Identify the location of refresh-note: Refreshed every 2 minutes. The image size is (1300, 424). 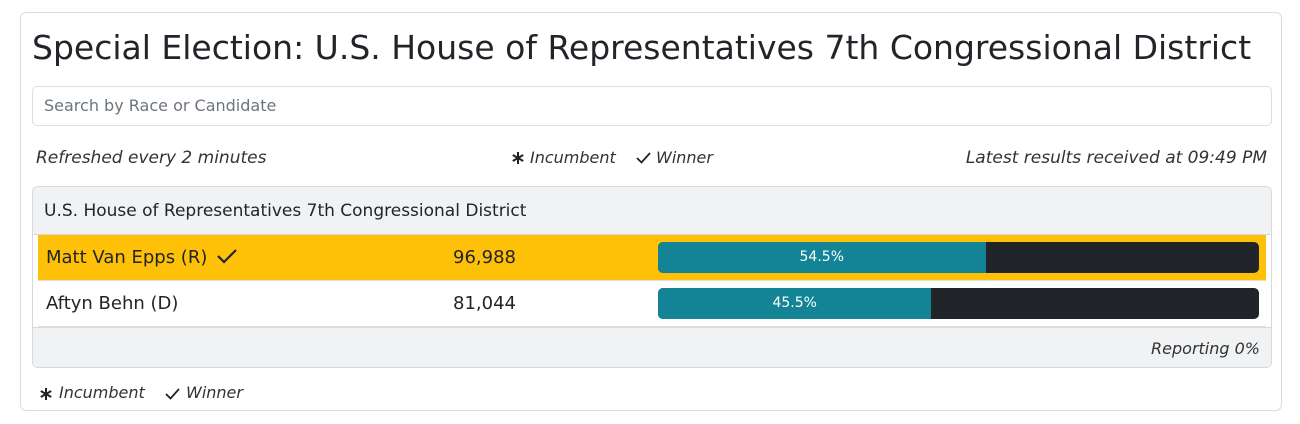
(151, 158).